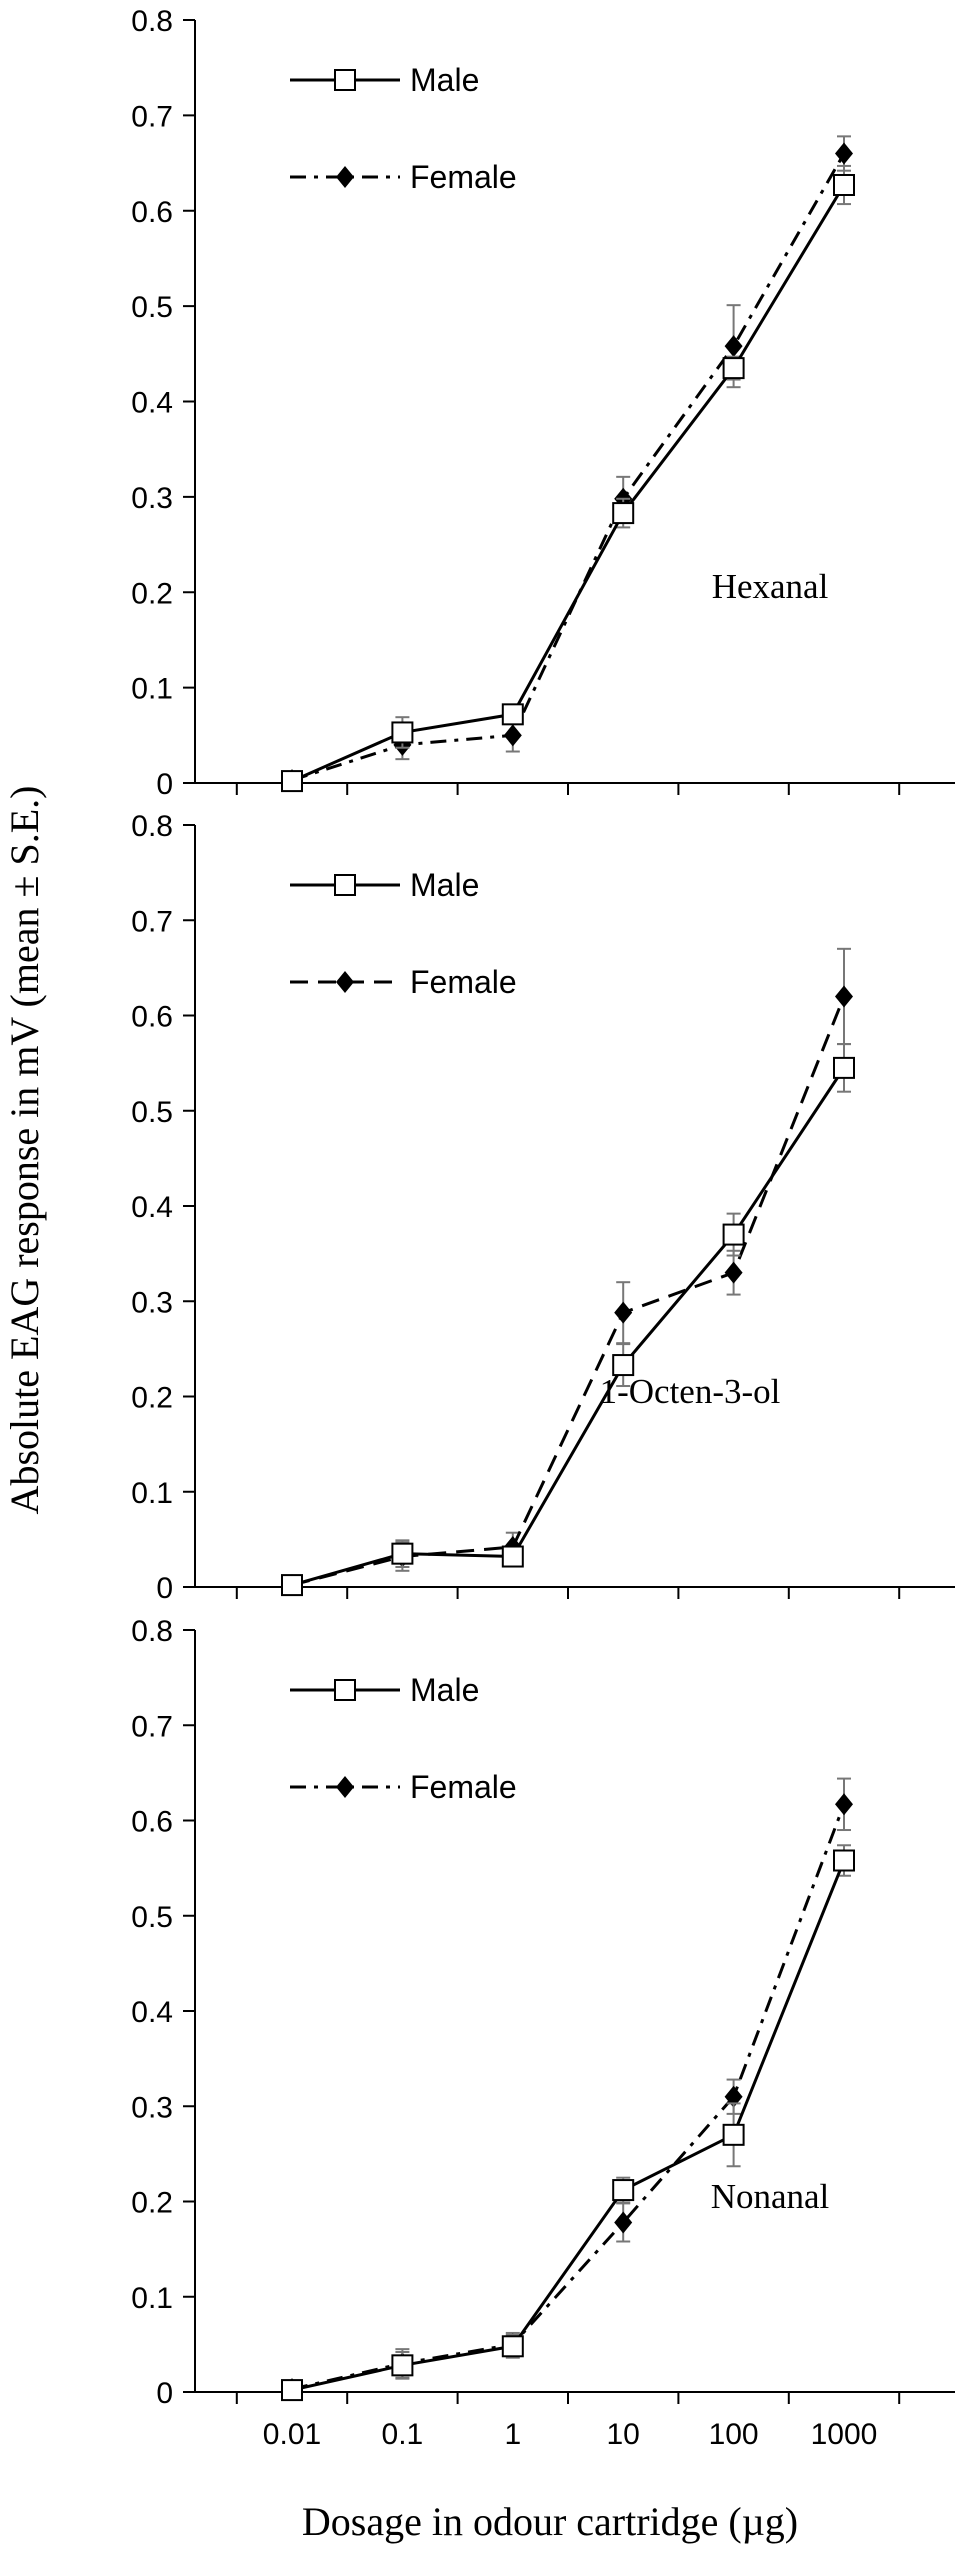 The height and width of the screenshot is (2552, 968). What do you see at coordinates (623, 2434) in the screenshot?
I see `x-tick-label: 10` at bounding box center [623, 2434].